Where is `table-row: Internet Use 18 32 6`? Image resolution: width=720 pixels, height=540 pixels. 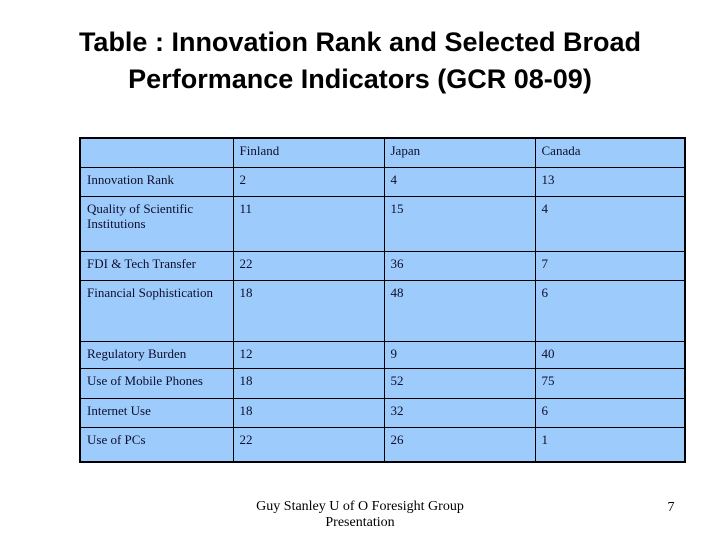 table-row: Internet Use 18 32 6 is located at coordinates (382, 412).